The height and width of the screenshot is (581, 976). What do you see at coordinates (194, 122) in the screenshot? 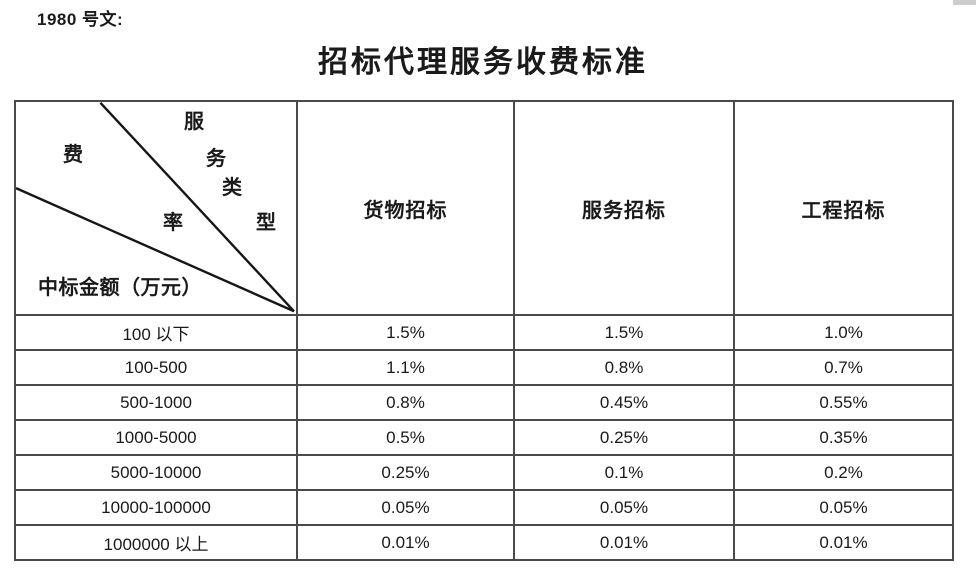
I see `diagonal-axis-type-char: 服` at bounding box center [194, 122].